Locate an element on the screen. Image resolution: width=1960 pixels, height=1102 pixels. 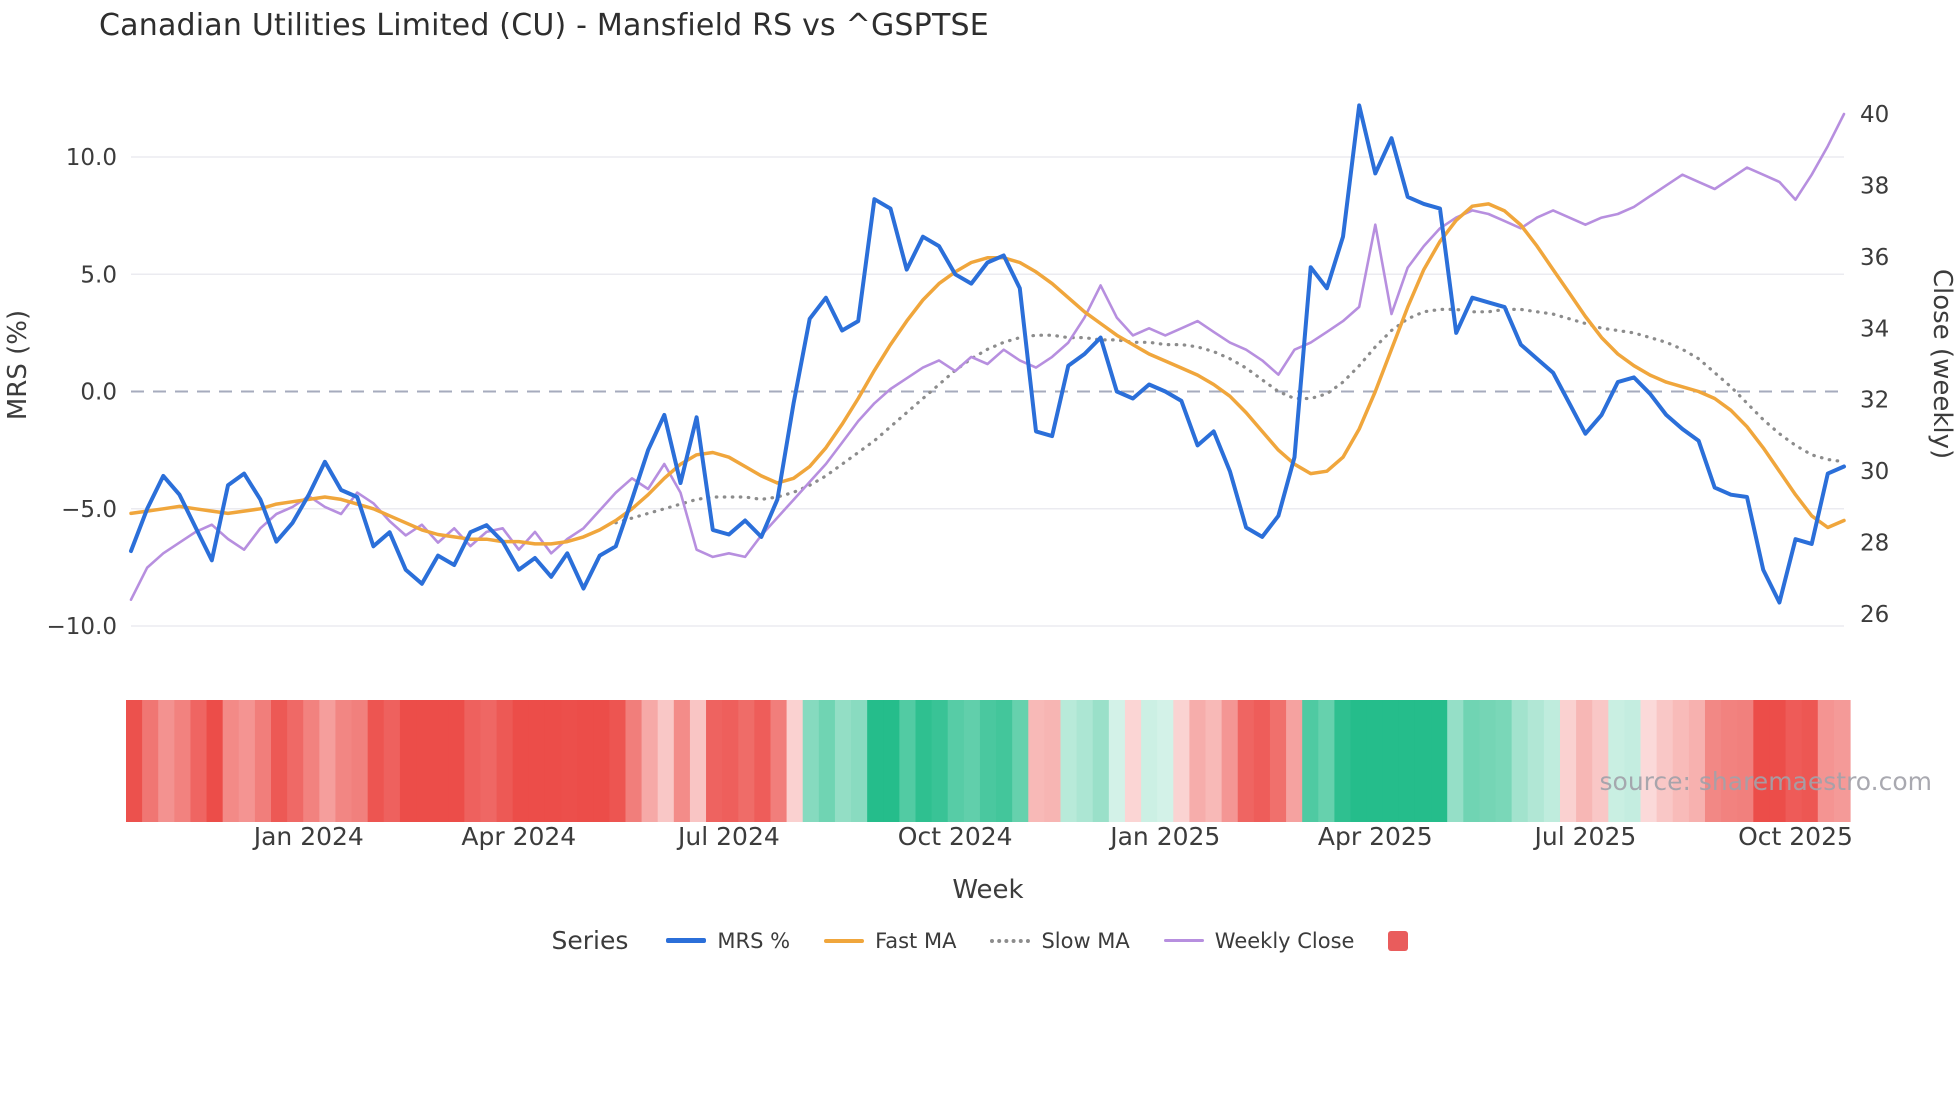
legend-item-weekly-close: Weekly Close is located at coordinates (1258, 941).